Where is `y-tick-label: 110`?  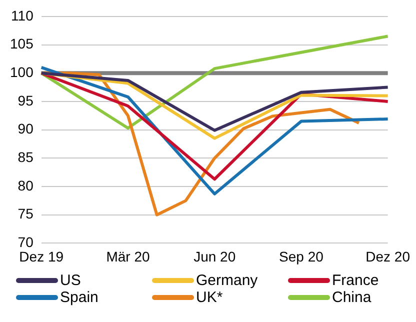
y-tick-label: 110 is located at coordinates (22, 15).